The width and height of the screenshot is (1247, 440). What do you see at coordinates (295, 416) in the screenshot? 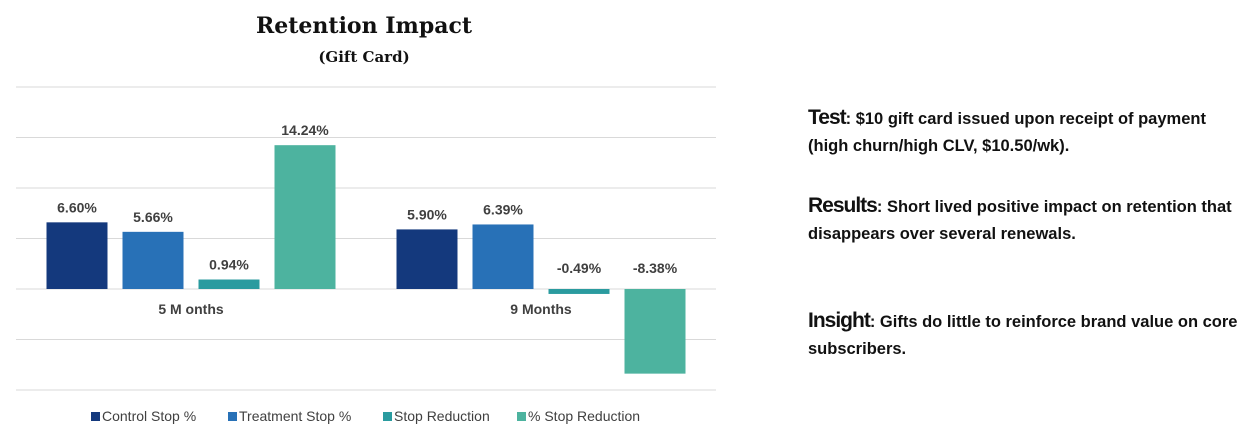
I see `legend-label: Treatment Stop %` at bounding box center [295, 416].